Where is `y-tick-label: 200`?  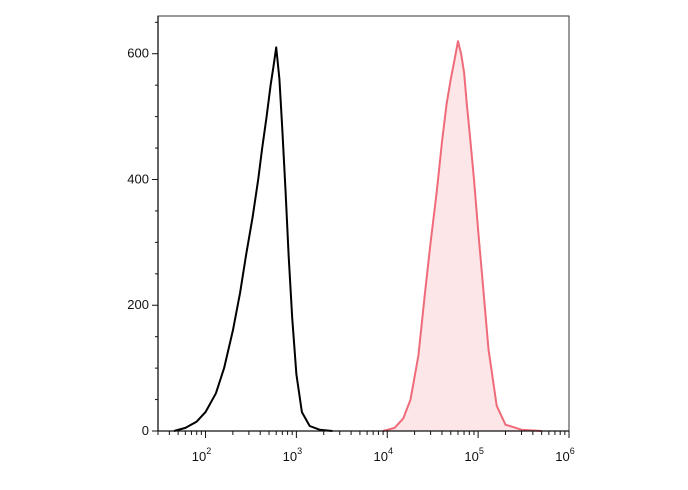
y-tick-label: 200 is located at coordinates (138, 304).